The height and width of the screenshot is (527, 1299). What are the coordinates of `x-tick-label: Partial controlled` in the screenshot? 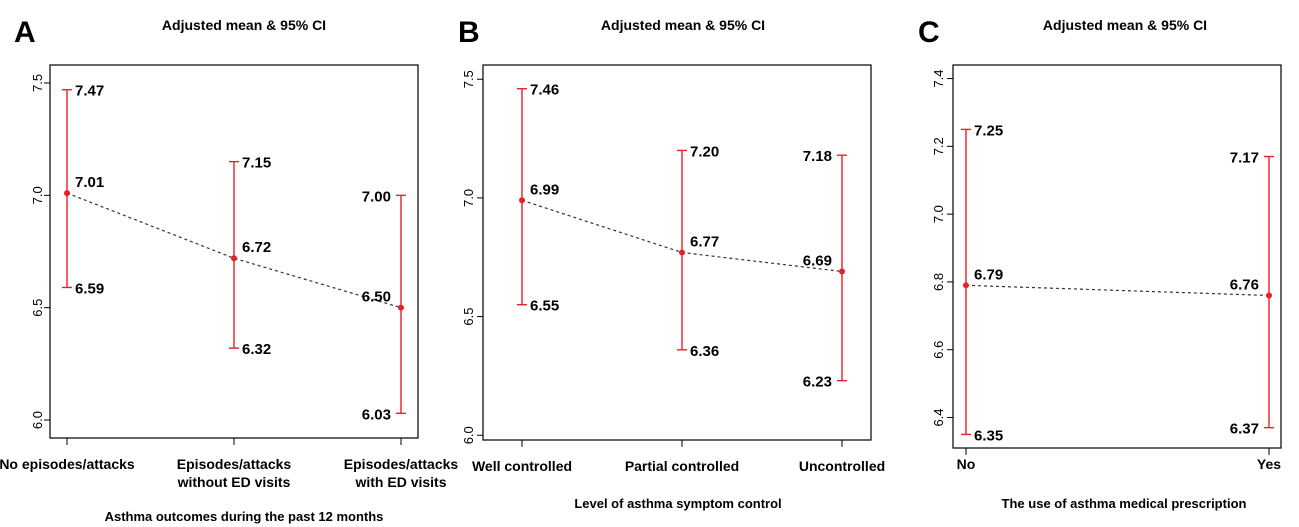 It's located at (682, 466).